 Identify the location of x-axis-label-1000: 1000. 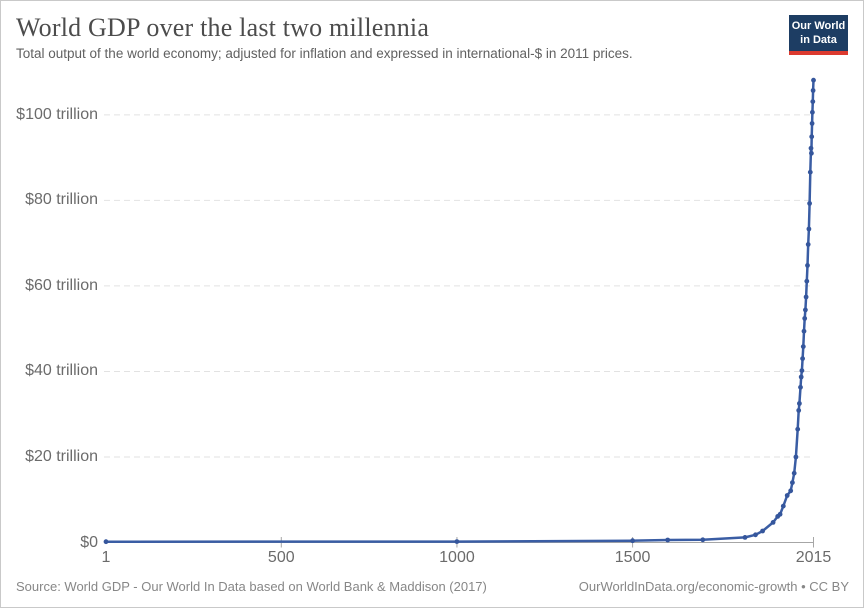
(457, 557).